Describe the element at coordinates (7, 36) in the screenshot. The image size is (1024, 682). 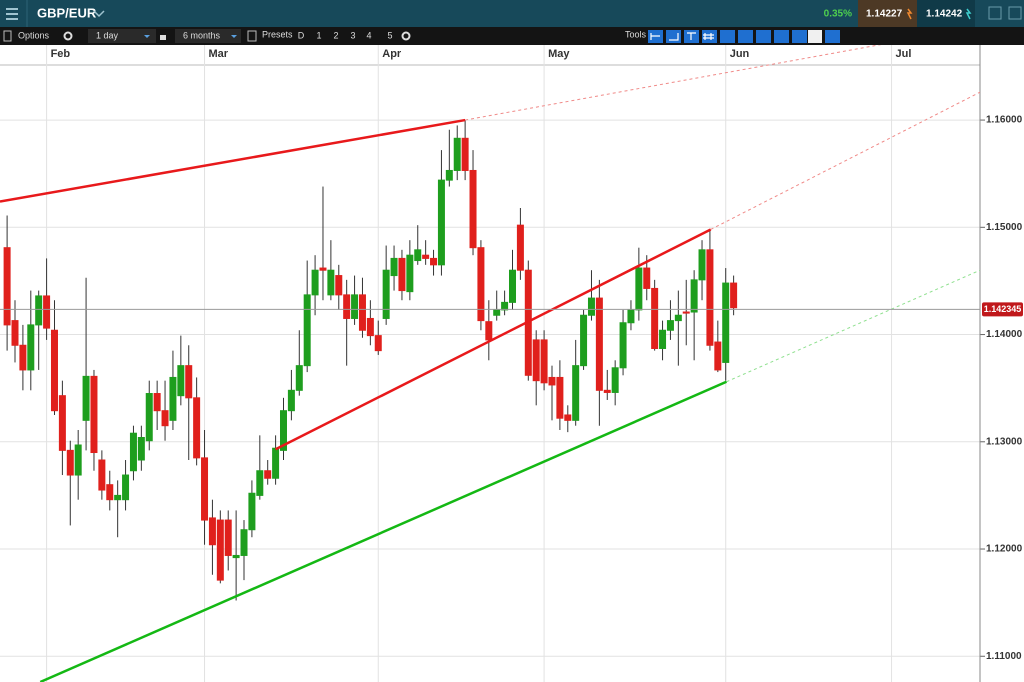
I see `options-icon` at that location.